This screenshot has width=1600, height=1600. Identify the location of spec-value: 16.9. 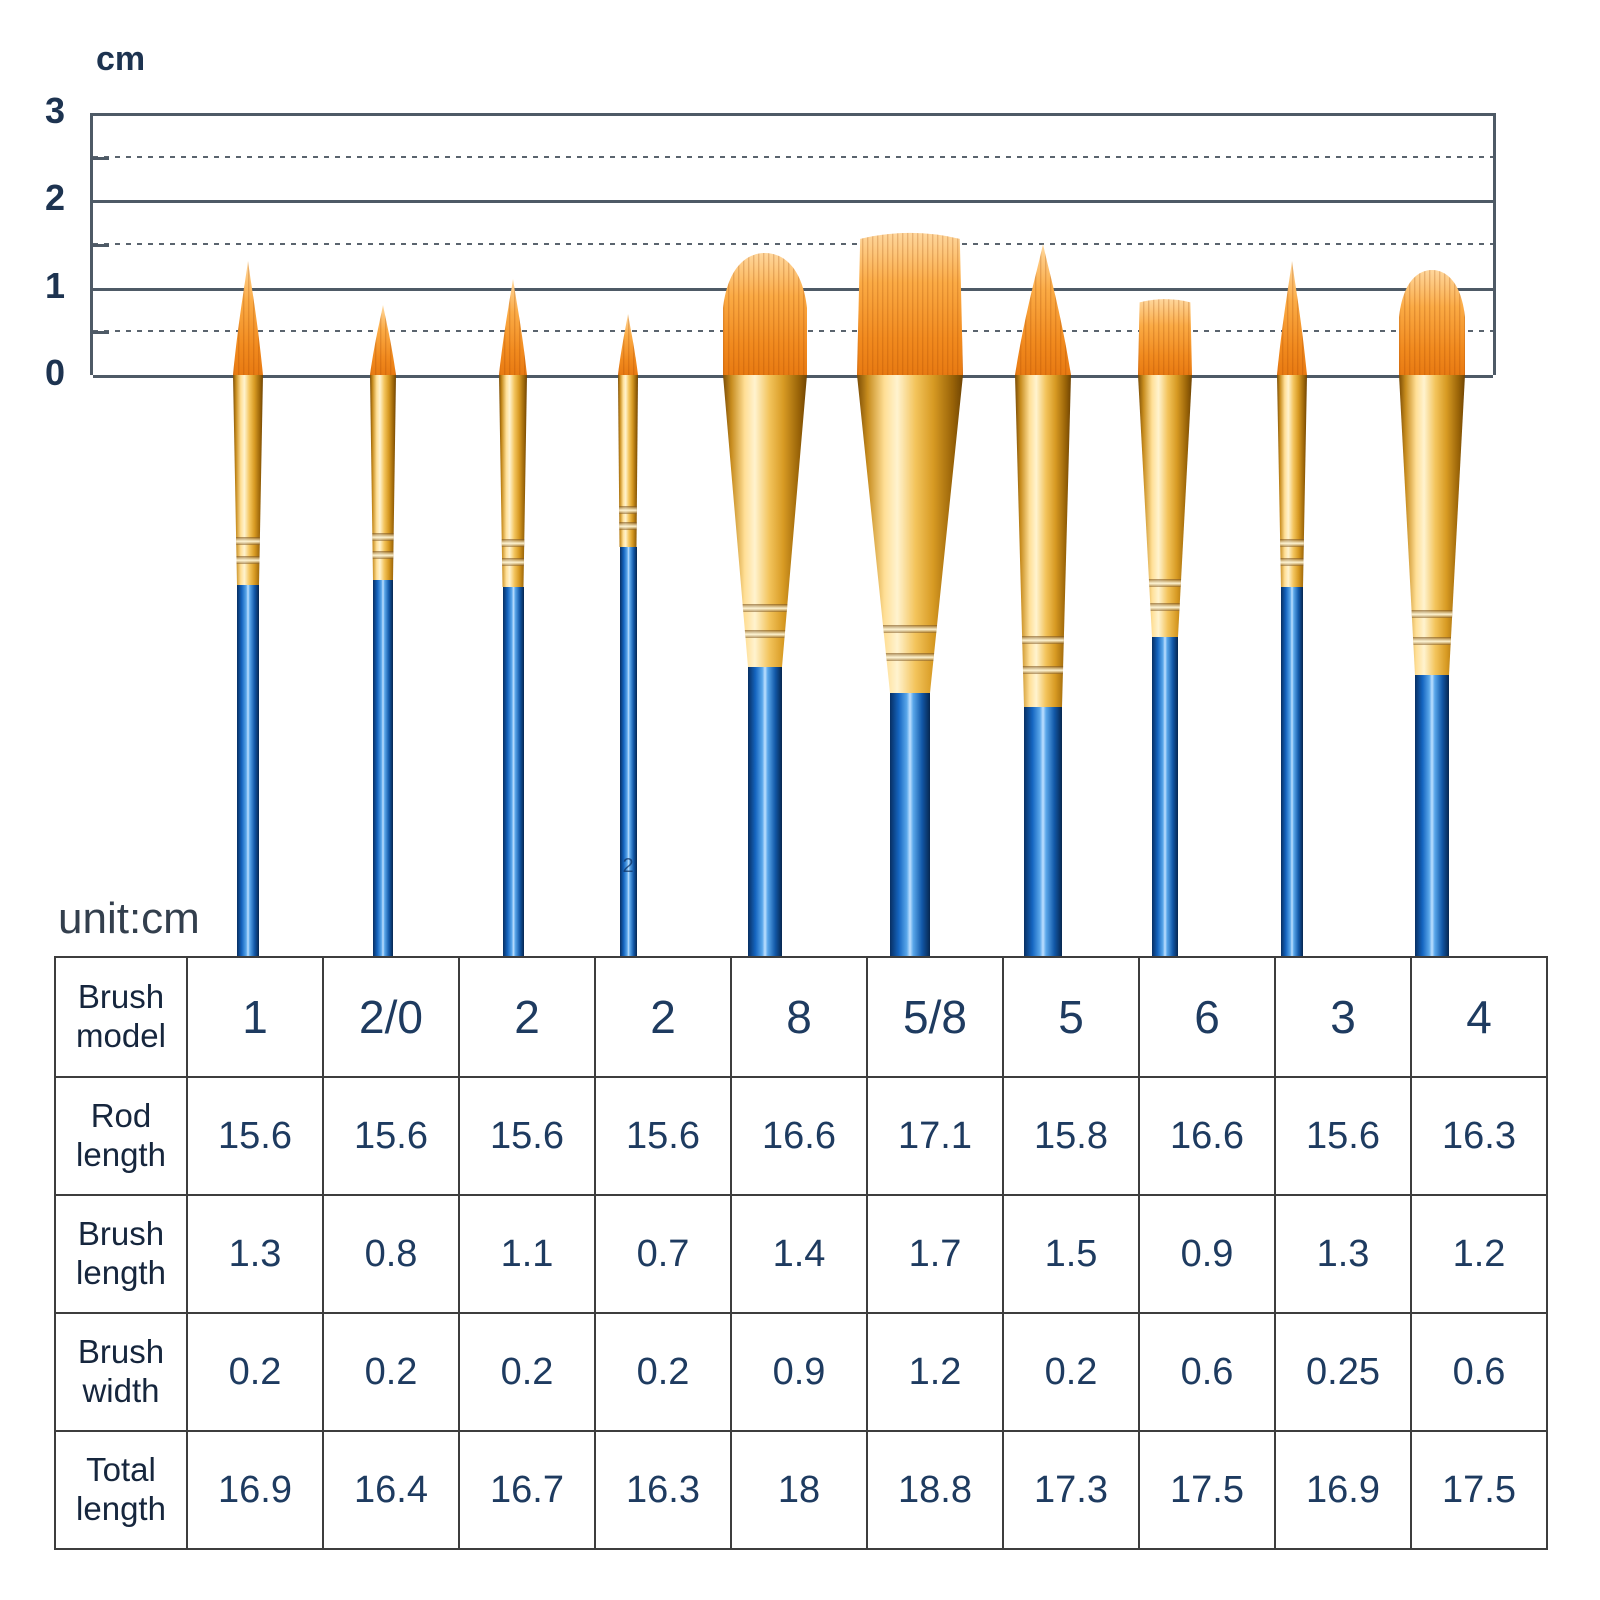
(1343, 1490).